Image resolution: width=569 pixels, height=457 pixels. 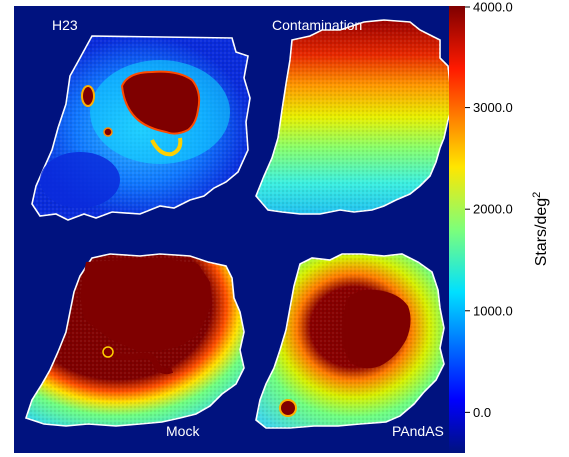 What do you see at coordinates (183, 431) in the screenshot?
I see `panel-label-mock: Mock` at bounding box center [183, 431].